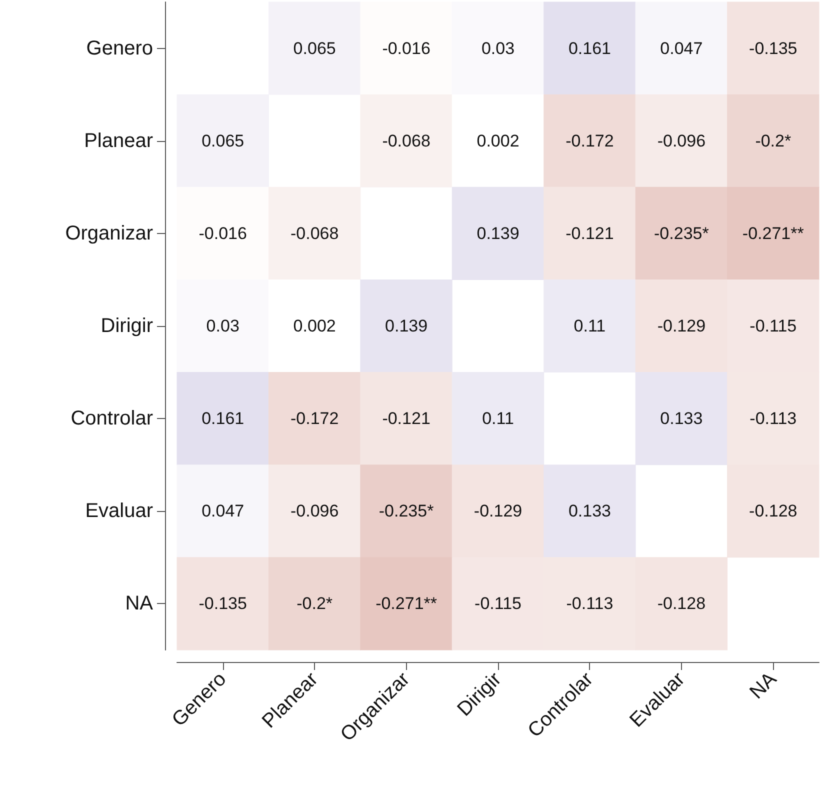 Image resolution: width=821 pixels, height=793 pixels. Describe the element at coordinates (764, 686) in the screenshot. I see `x-tick-label: NA` at that location.